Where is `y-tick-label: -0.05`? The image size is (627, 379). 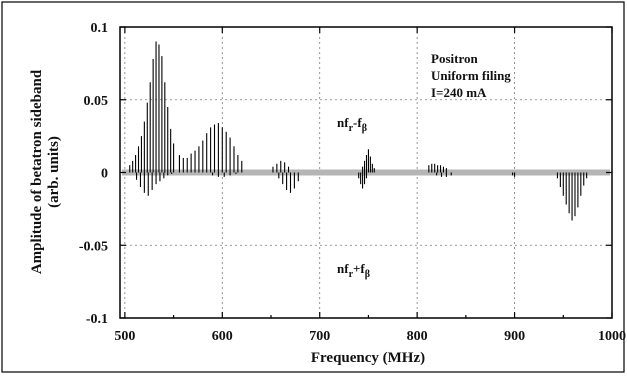
y-tick-label: -0.05 is located at coordinates (93, 246).